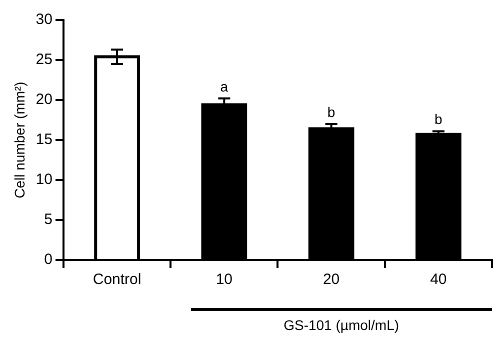 The width and height of the screenshot is (504, 344). What do you see at coordinates (44, 139) in the screenshot?
I see `y-tick-label: 15` at bounding box center [44, 139].